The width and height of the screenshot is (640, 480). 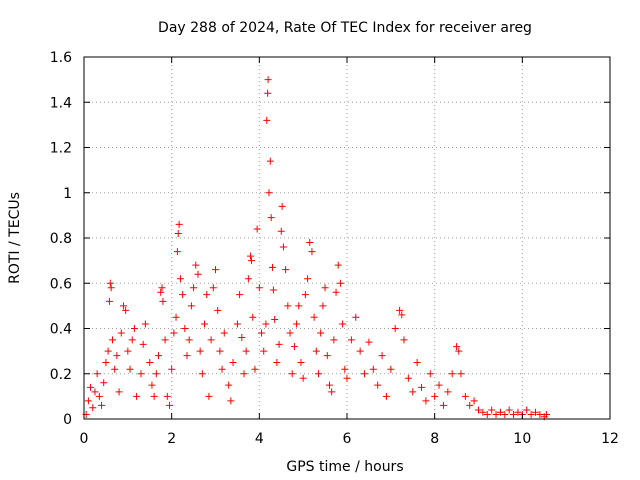 I want to click on y-tick-label: 1.6, so click(x=61, y=58).